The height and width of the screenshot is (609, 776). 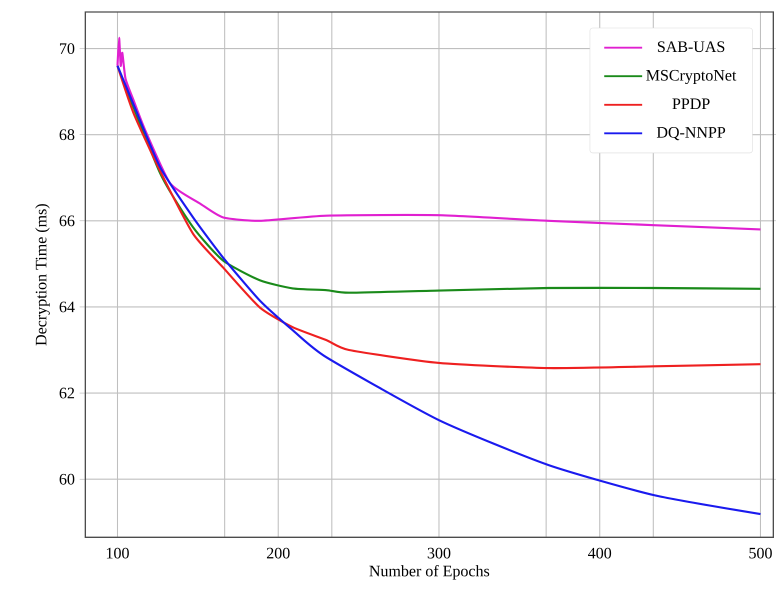 I want to click on legend-label: DQ-NNPP, so click(x=691, y=133).